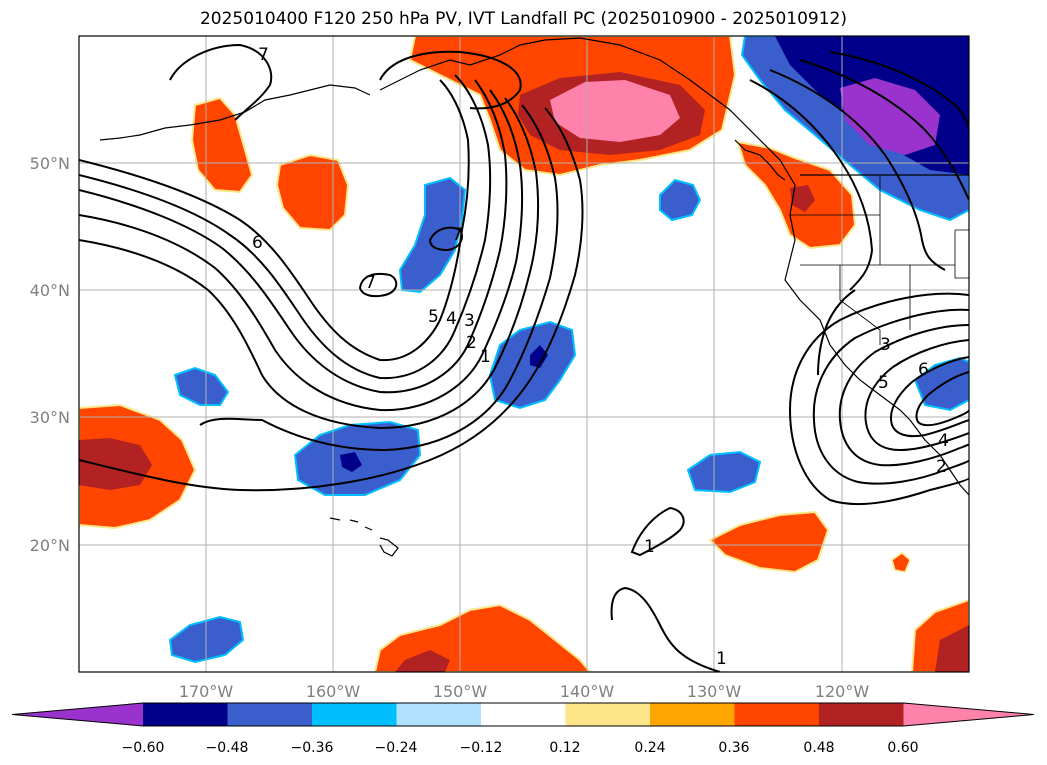 Image resolution: width=1047 pixels, height=765 pixels. What do you see at coordinates (901, 562) in the screenshot?
I see `anomaly-region-small-east` at bounding box center [901, 562].